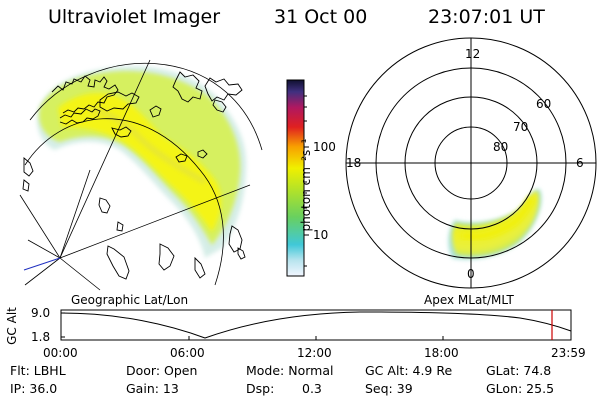 The height and width of the screenshot is (400, 600). Describe the element at coordinates (314, 353) in the screenshot. I see `time-tick-1200: 12:00` at that location.